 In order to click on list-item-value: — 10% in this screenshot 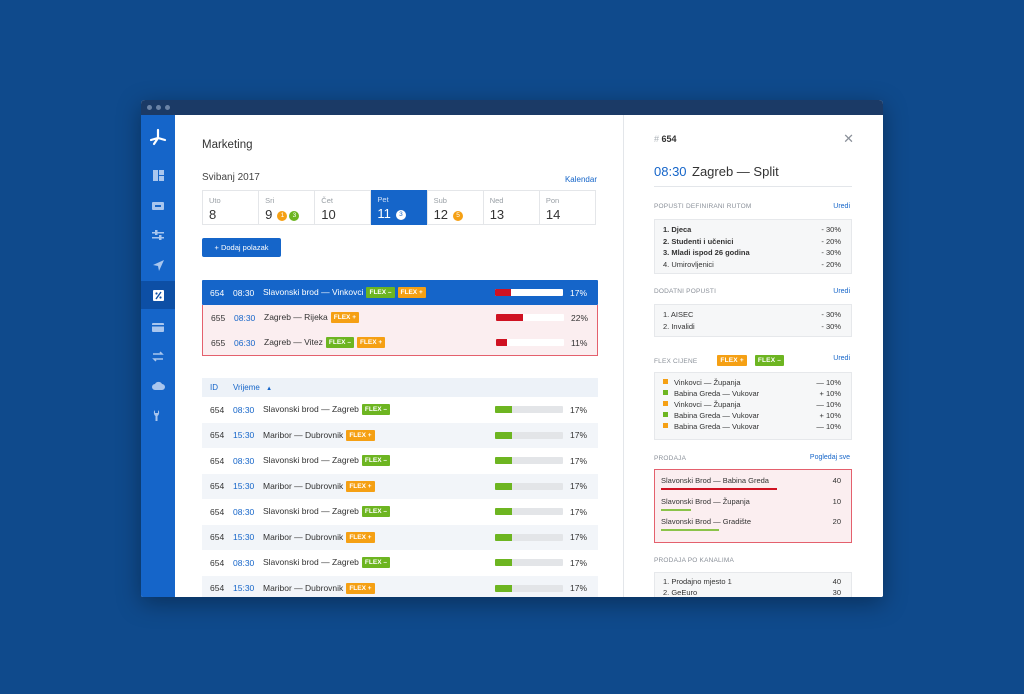, I will do `click(828, 404)`.